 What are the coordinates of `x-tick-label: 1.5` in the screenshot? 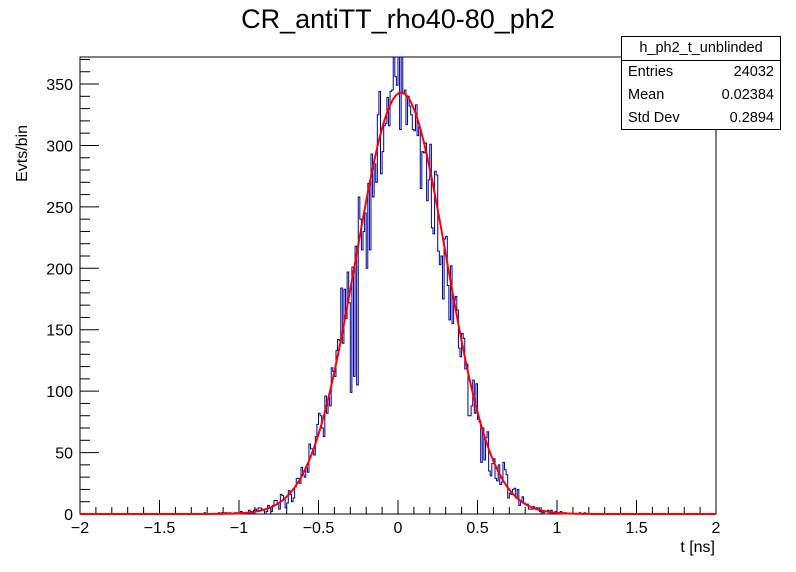 It's located at (636, 528).